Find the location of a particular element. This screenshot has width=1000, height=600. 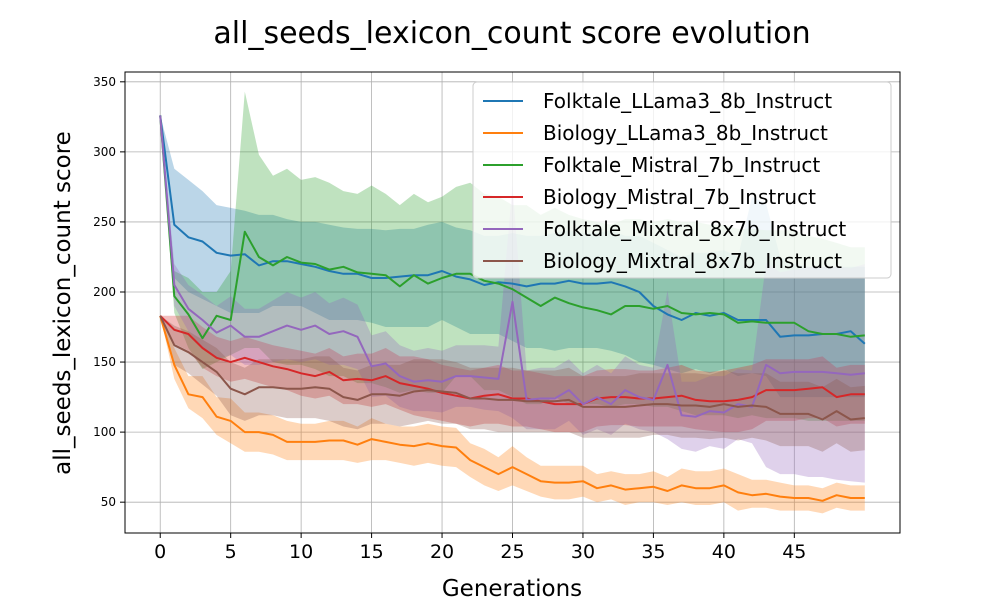

y-tick-label: 250 is located at coordinates (104, 222).